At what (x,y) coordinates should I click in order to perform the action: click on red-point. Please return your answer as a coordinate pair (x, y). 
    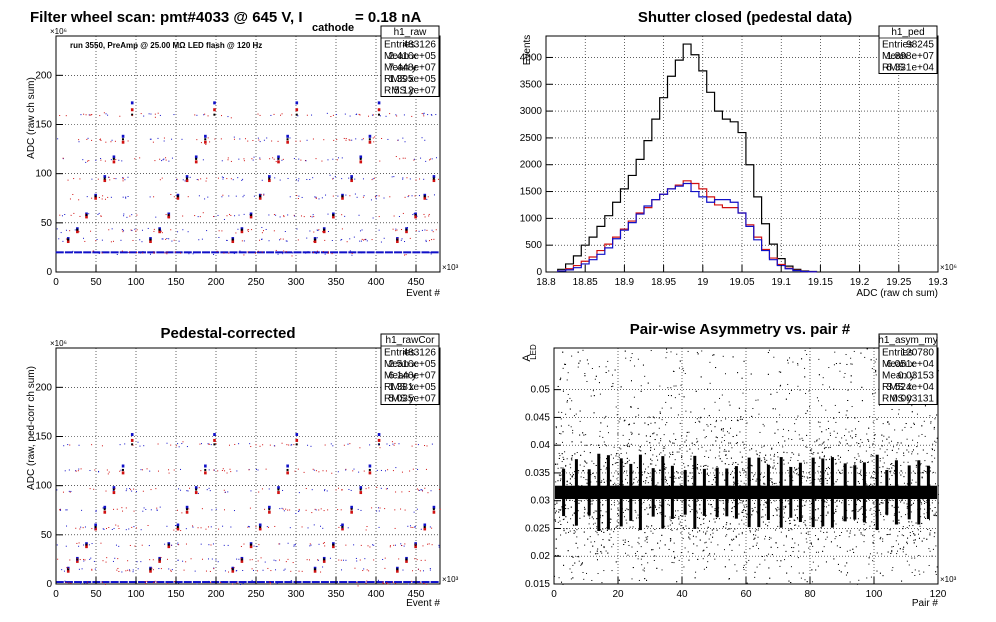
    Looking at the image, I should click on (434, 512).